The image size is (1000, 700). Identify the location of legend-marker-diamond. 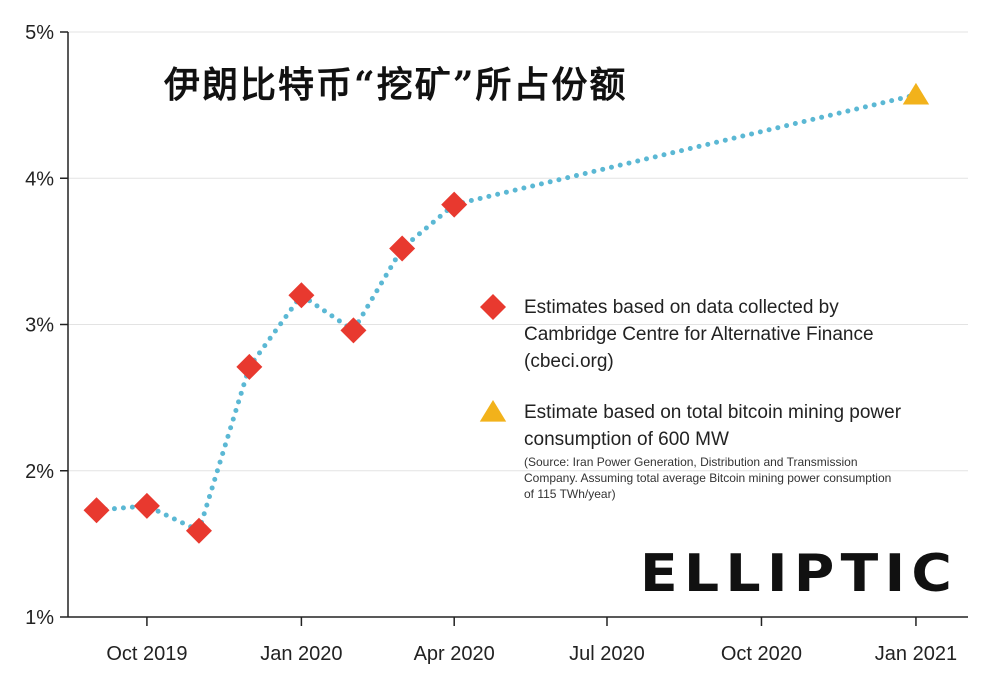
(493, 307).